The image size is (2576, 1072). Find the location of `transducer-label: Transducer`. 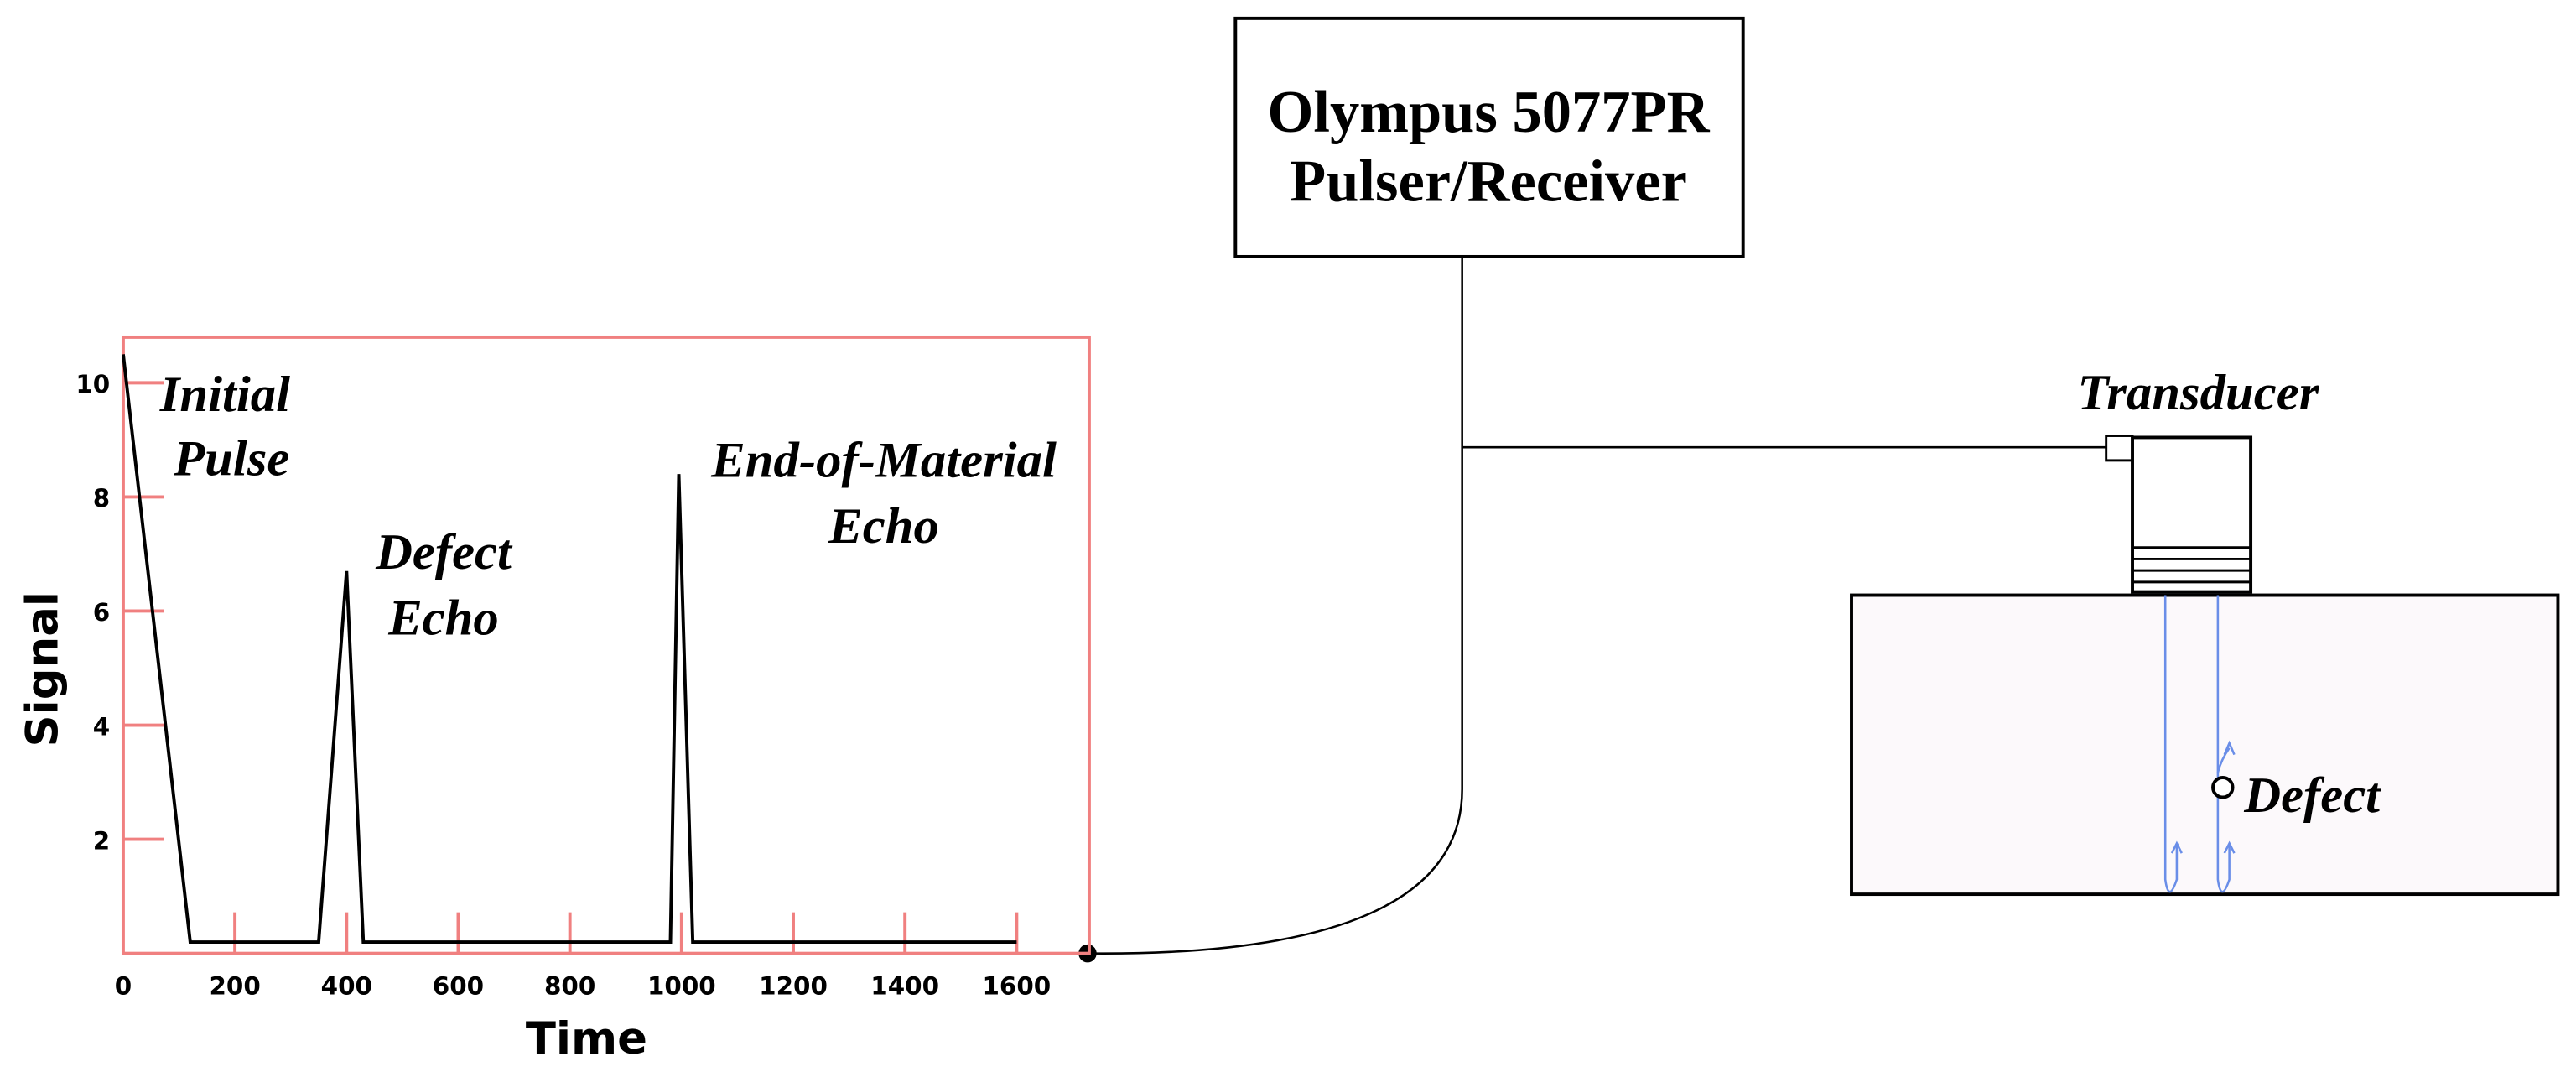

transducer-label: Transducer is located at coordinates (2198, 393).